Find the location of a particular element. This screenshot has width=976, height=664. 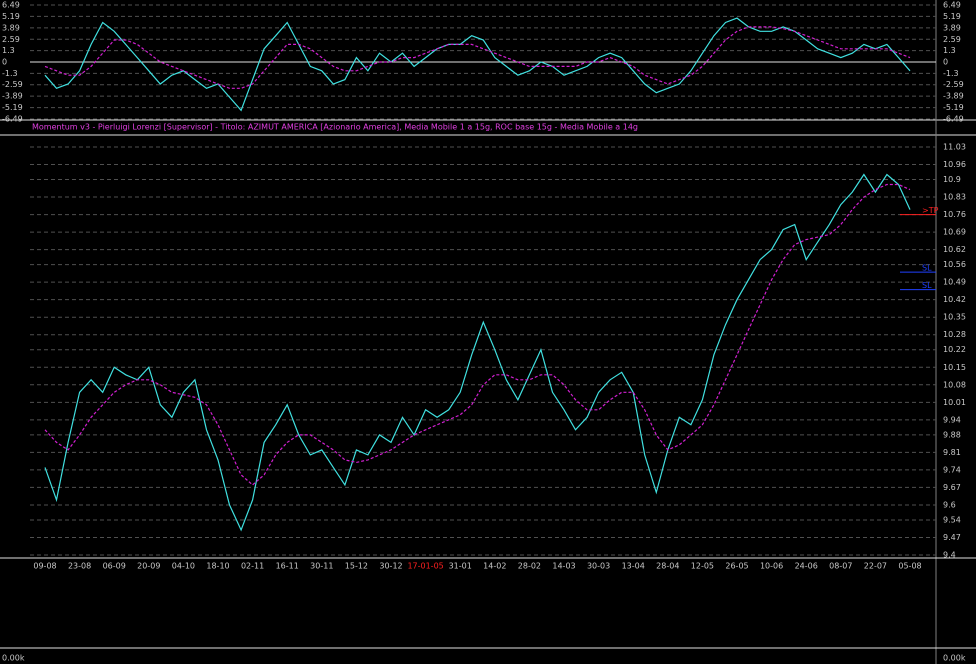

x-tick-label: 15-12 is located at coordinates (356, 566).